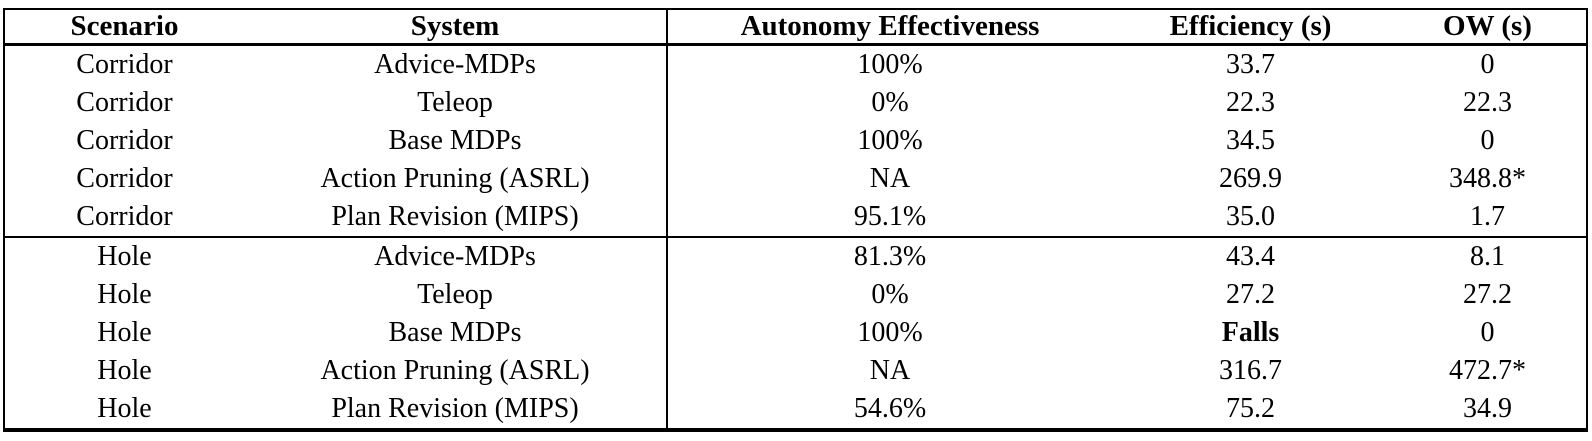  I want to click on cell-efficiency: 34.5, so click(1250, 140).